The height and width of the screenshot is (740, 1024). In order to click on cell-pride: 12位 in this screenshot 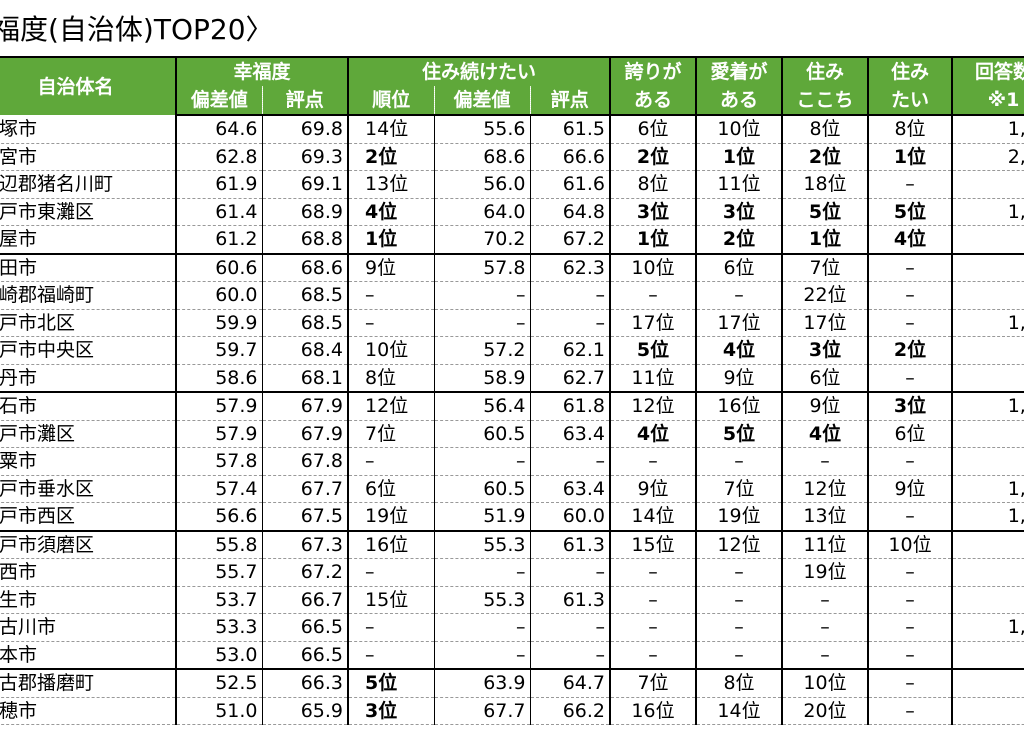, I will do `click(653, 406)`.